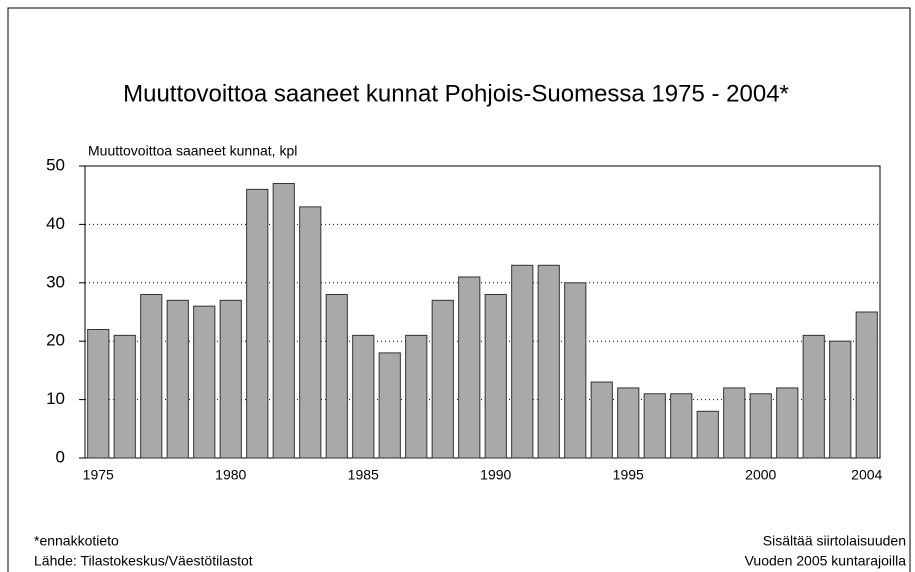 Image resolution: width=915 pixels, height=572 pixels. I want to click on y-tick-label: 0, so click(60, 456).